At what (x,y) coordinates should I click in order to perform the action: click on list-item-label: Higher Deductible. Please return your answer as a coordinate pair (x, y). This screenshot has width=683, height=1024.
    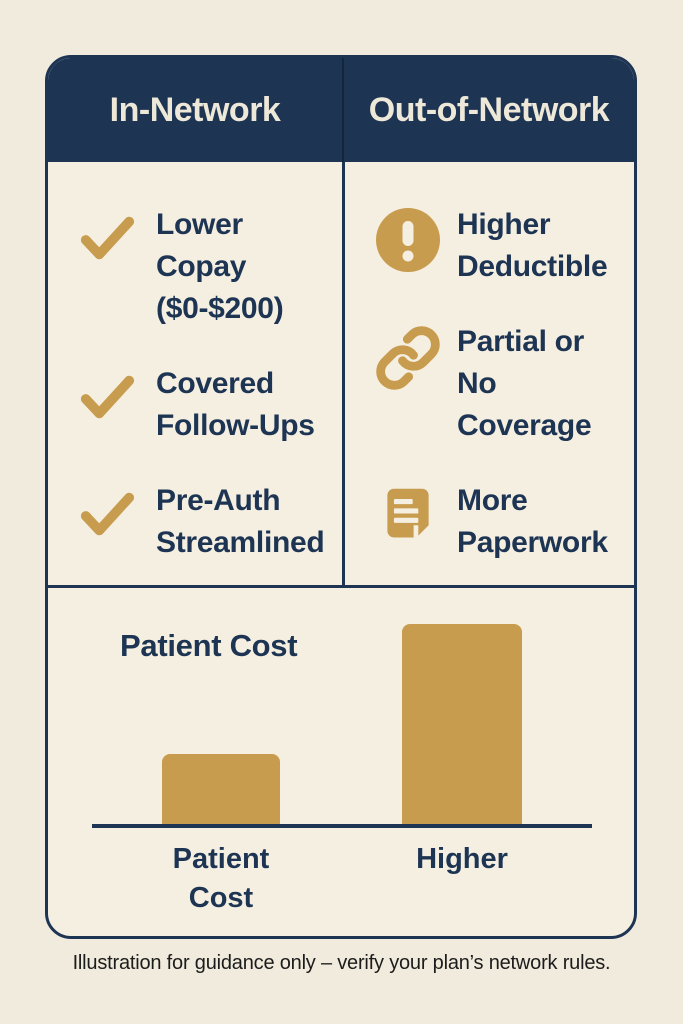
    Looking at the image, I should click on (532, 245).